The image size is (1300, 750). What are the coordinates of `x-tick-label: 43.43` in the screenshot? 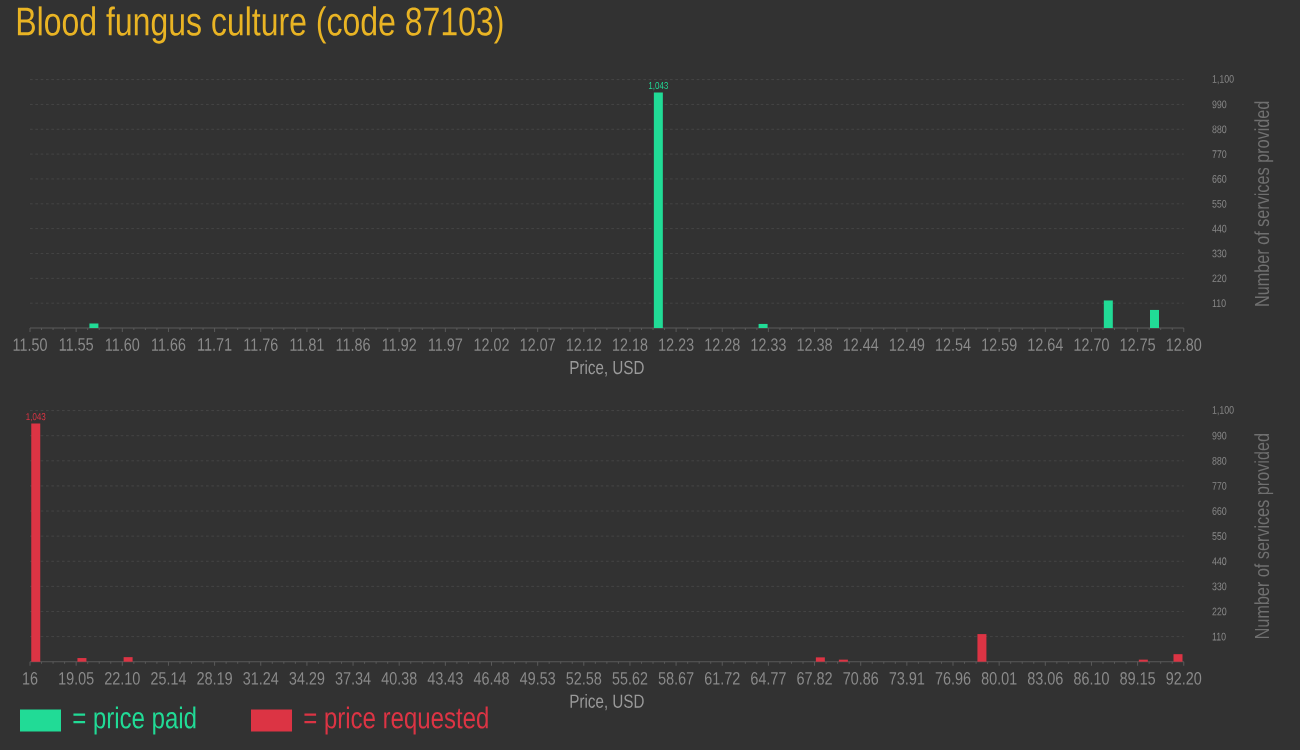 It's located at (445, 678).